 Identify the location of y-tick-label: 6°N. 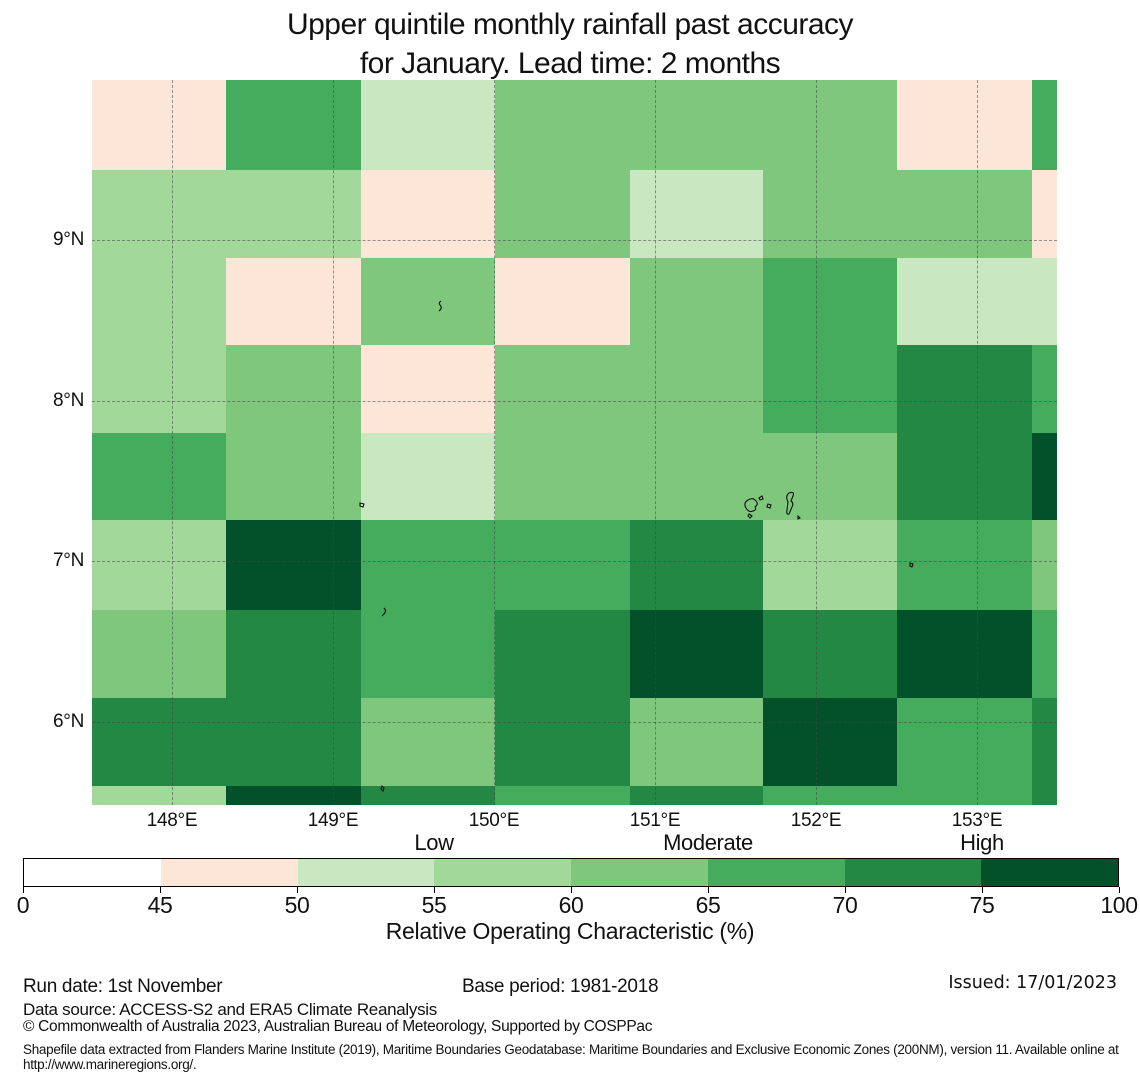
(68, 721).